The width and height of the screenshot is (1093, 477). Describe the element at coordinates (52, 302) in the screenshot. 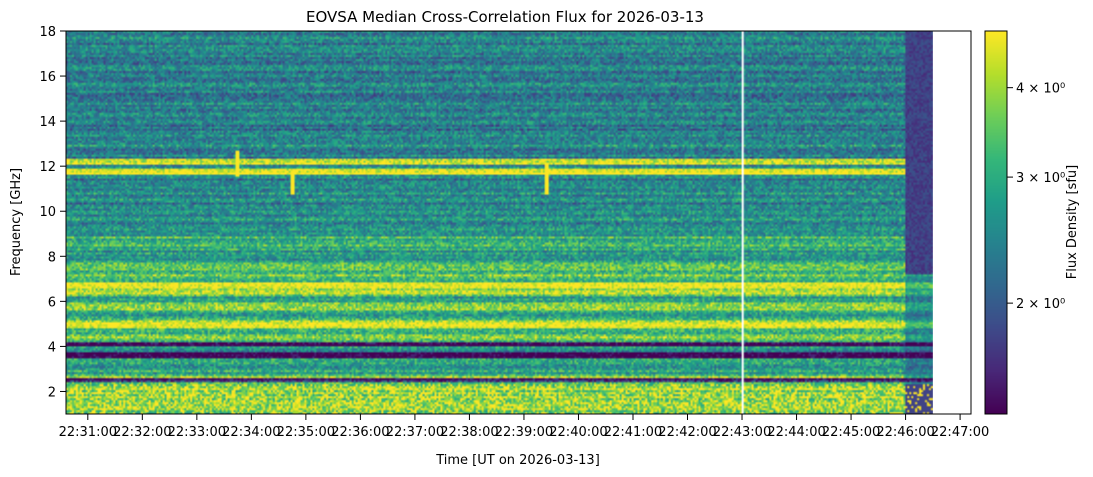

I see `y-tick-label: 6` at that location.